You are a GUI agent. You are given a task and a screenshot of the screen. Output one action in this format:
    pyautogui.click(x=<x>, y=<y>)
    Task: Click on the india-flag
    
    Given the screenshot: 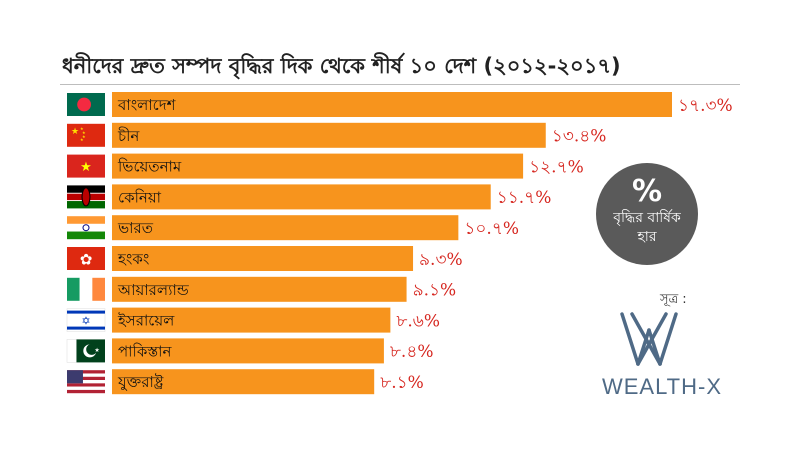 What is the action you would take?
    pyautogui.click(x=86, y=228)
    